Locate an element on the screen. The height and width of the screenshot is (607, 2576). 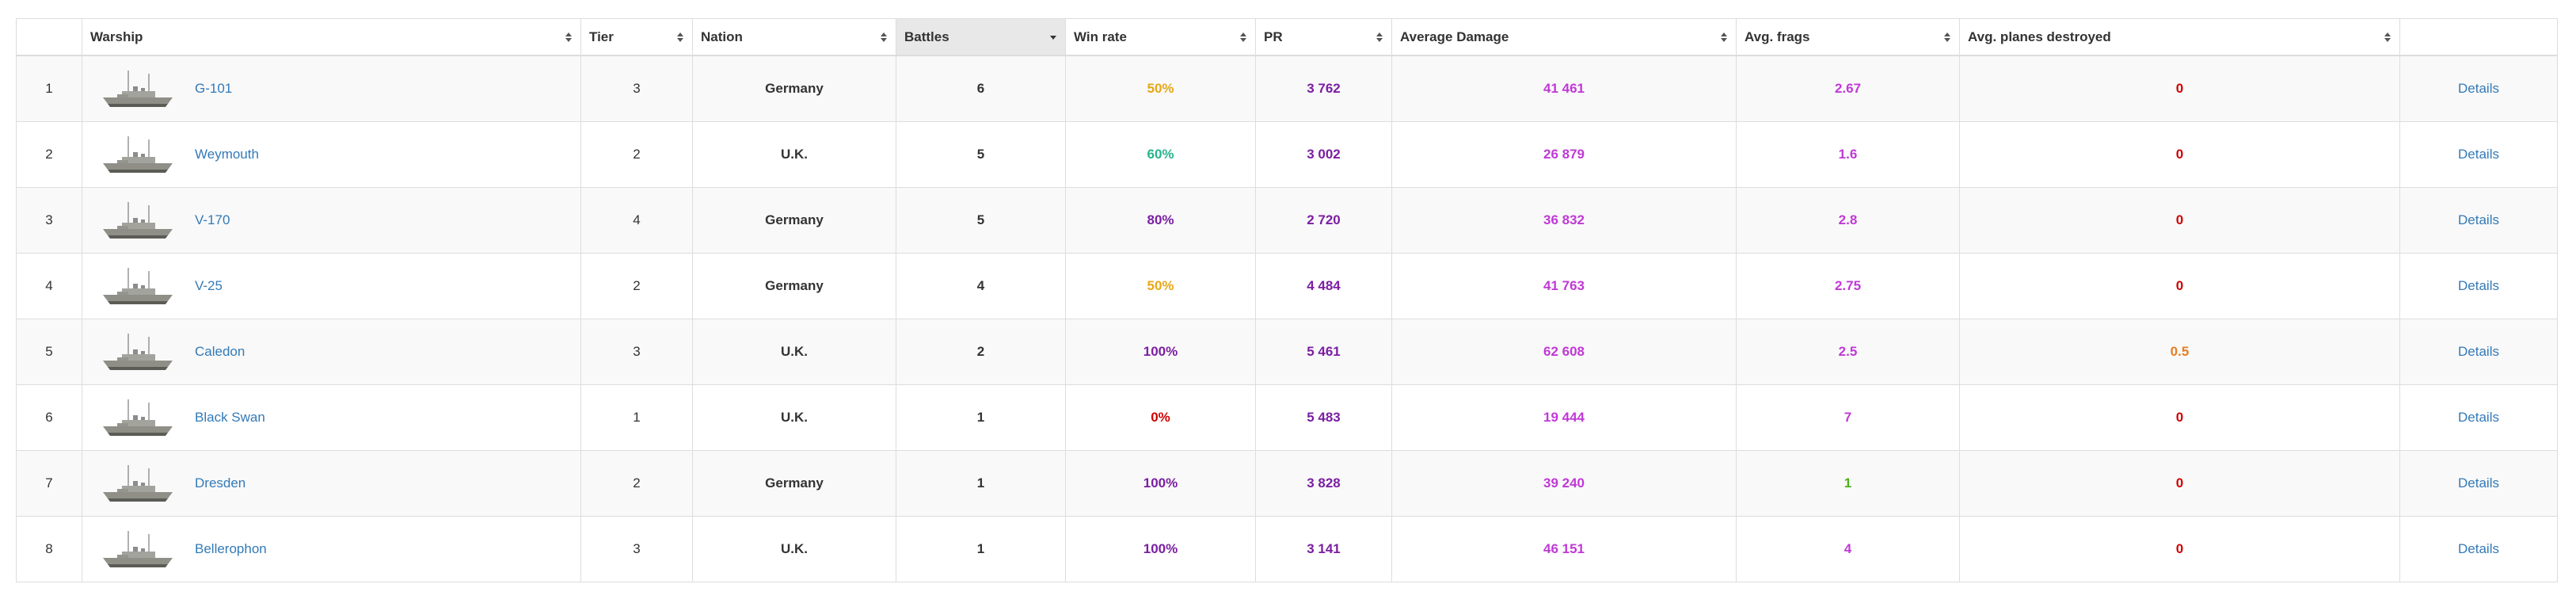
warship-cell: V-25 is located at coordinates (331, 286).